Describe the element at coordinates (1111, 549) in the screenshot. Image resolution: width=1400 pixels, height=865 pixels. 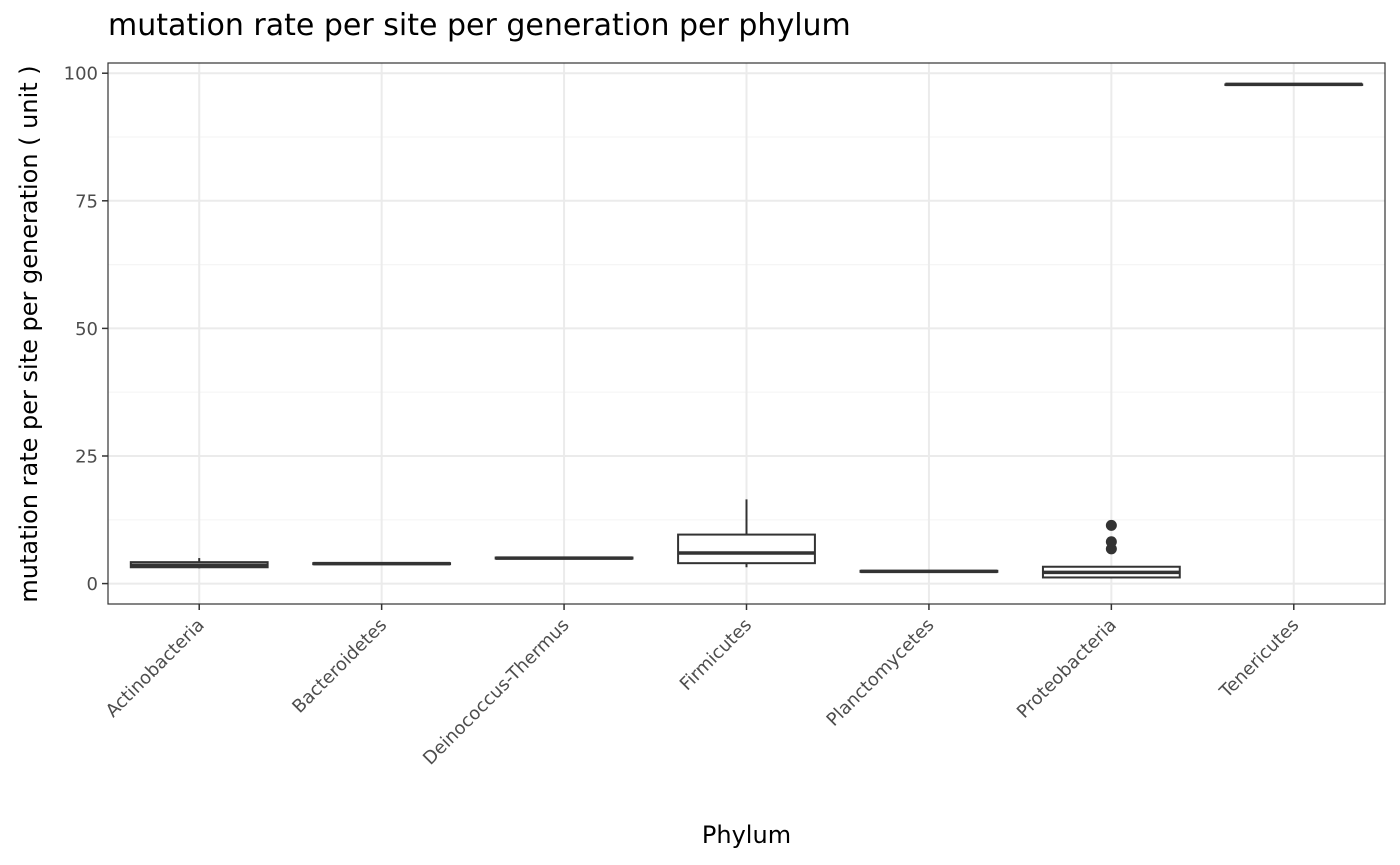
I see `box-proteobacteria` at that location.